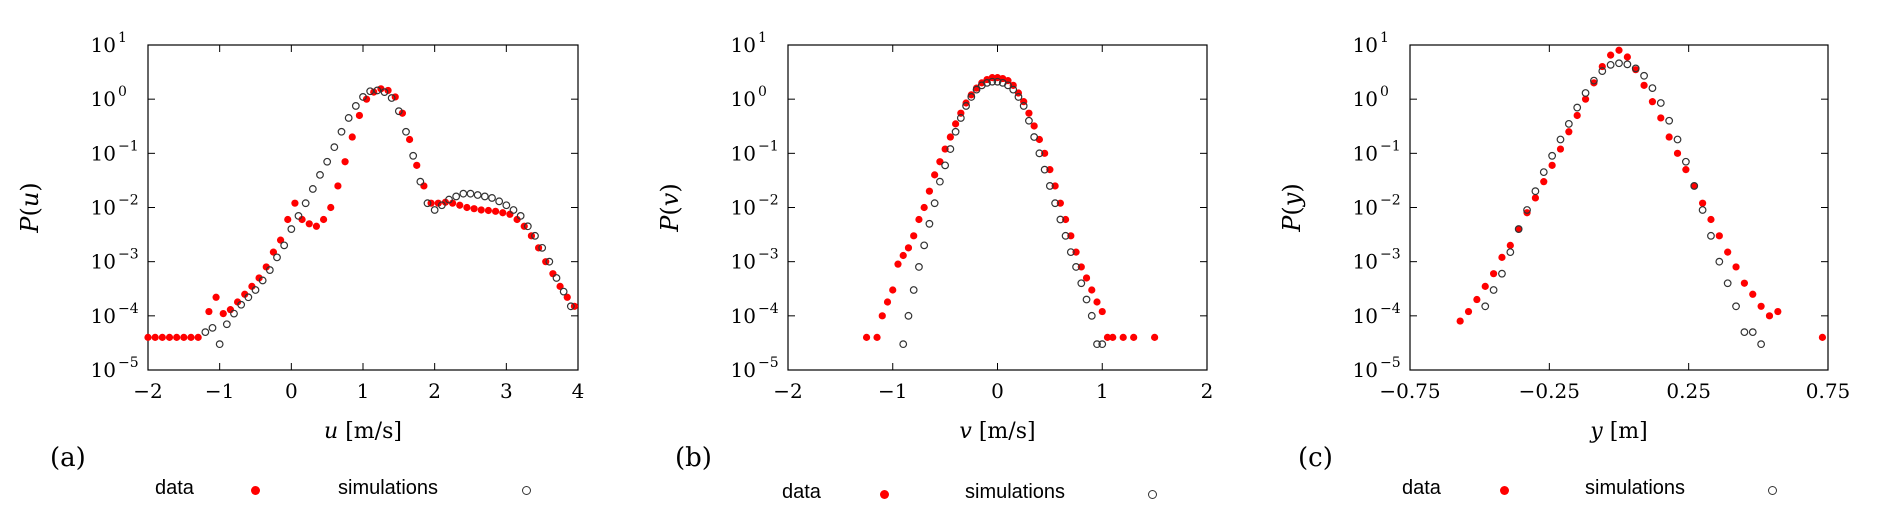 The width and height of the screenshot is (1895, 527). Describe the element at coordinates (768, 255) in the screenshot. I see `y-tick-exponent: −3` at that location.